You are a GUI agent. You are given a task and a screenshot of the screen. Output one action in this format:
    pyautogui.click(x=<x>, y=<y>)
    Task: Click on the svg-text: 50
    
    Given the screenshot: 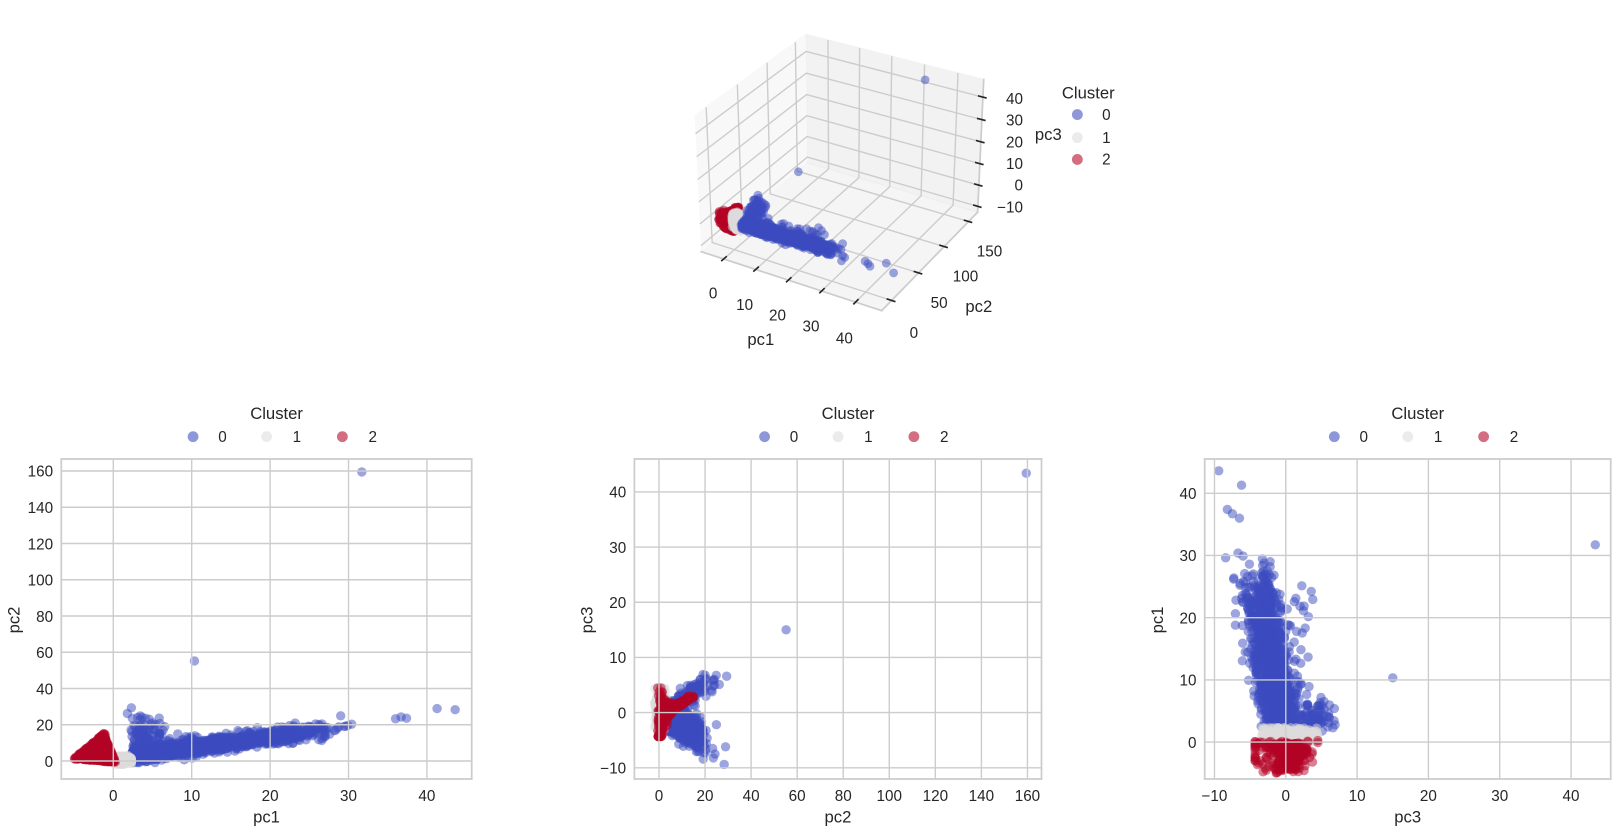 What is the action you would take?
    pyautogui.click(x=939, y=303)
    